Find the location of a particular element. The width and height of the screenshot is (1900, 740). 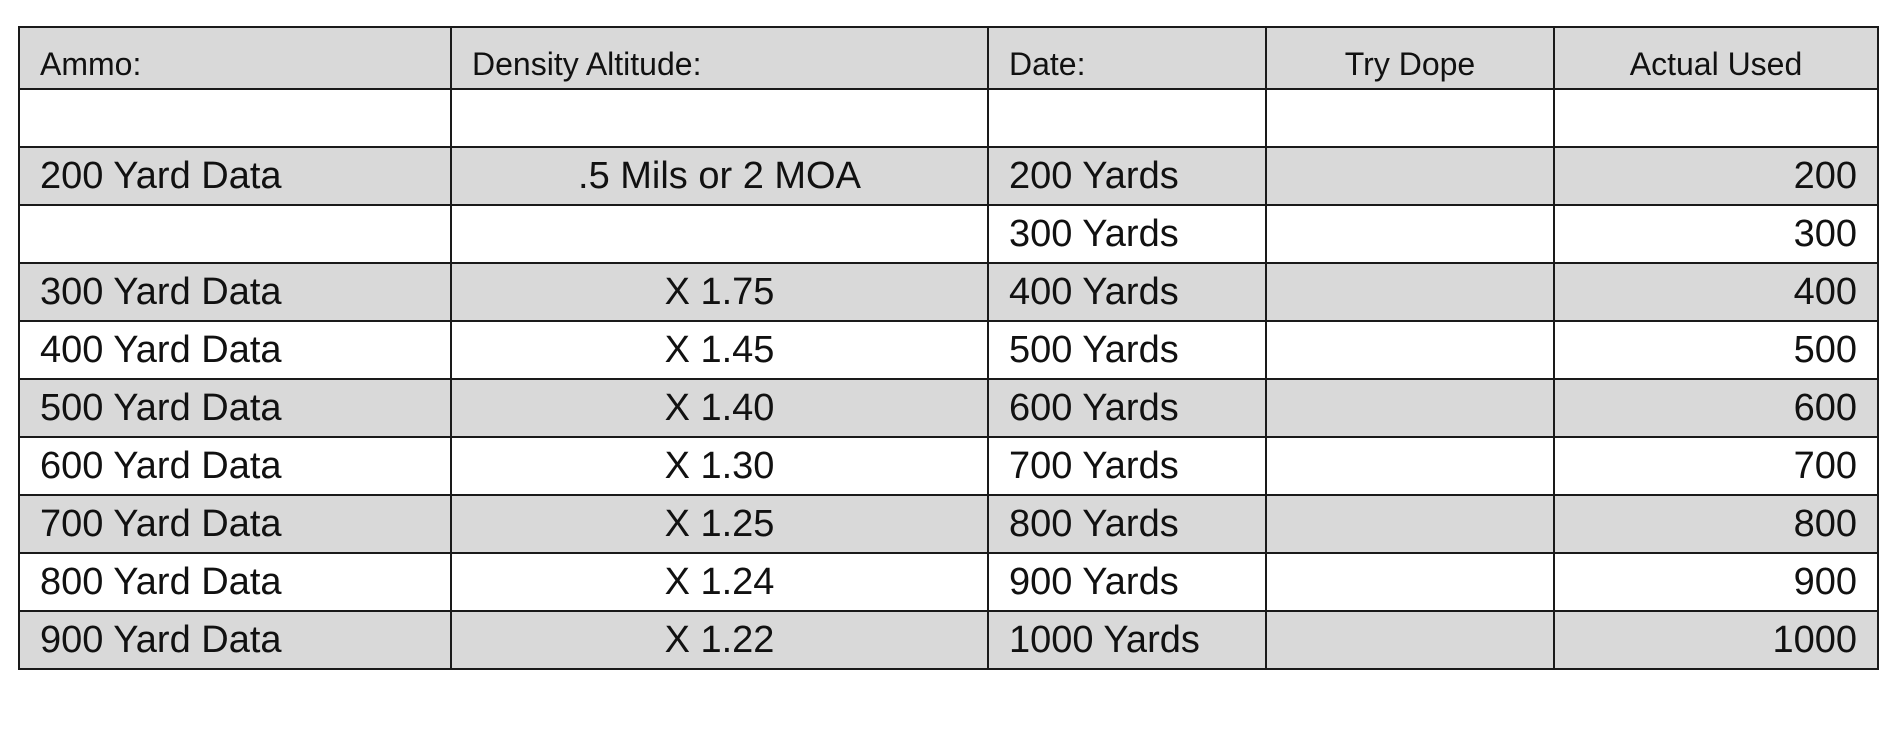

table-row: 300 Yards 300 is located at coordinates (948, 234).